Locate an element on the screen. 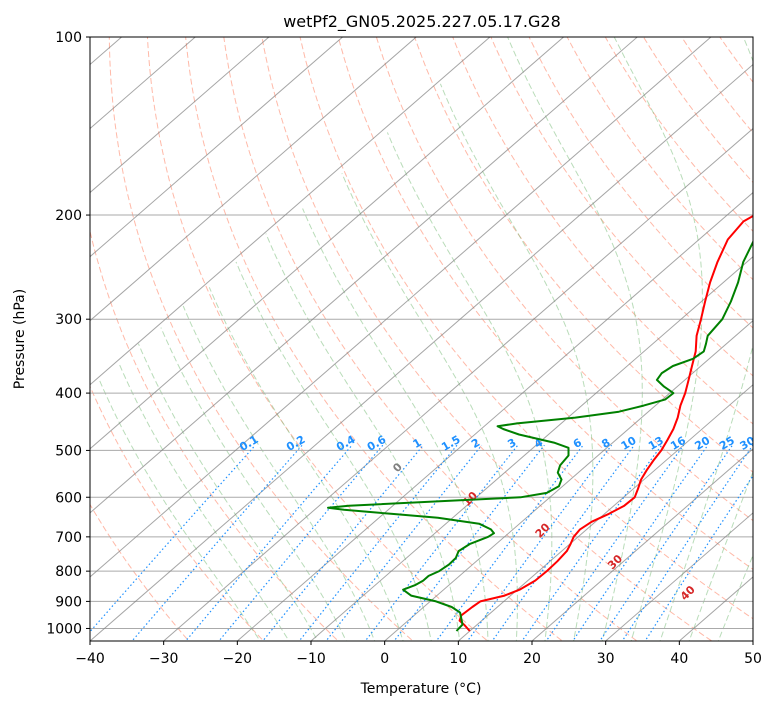 The height and width of the screenshot is (708, 775). mixing-ratio-label: 30 is located at coordinates (748, 443).